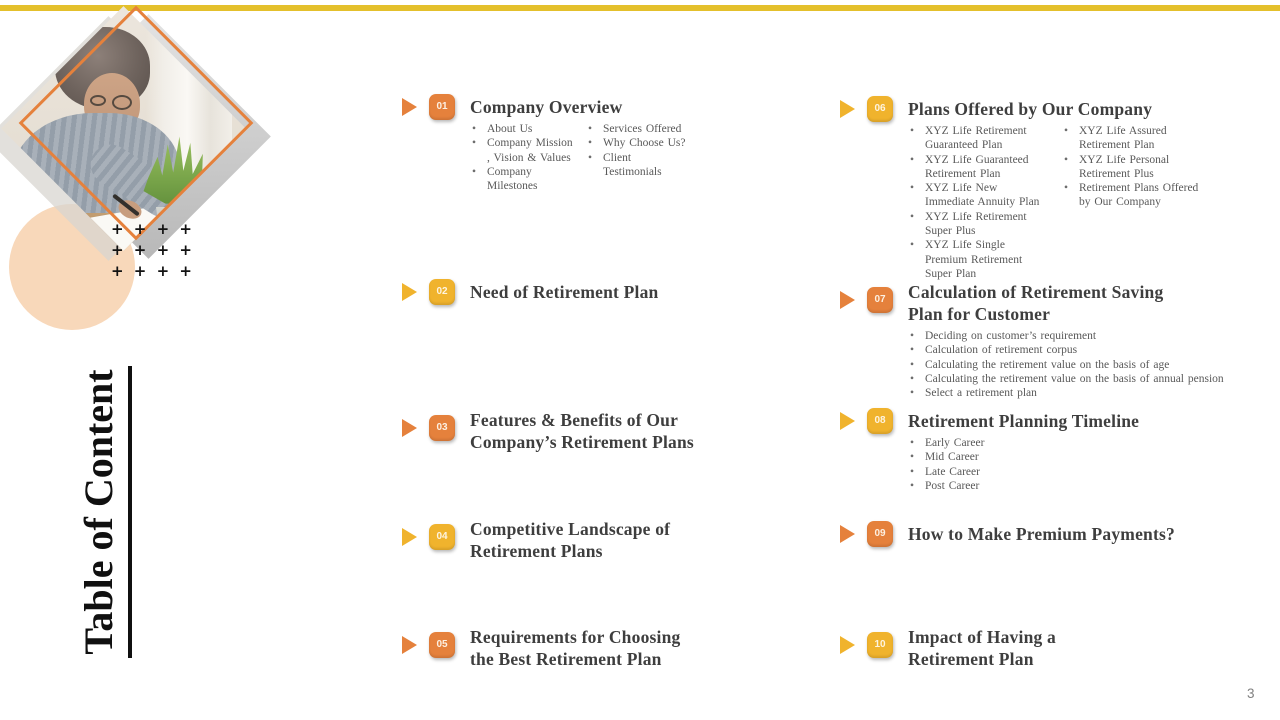 This screenshot has height=720, width=1280. I want to click on toc-bullet: Retirement Plans Offered by Our Company, so click(1133, 195).